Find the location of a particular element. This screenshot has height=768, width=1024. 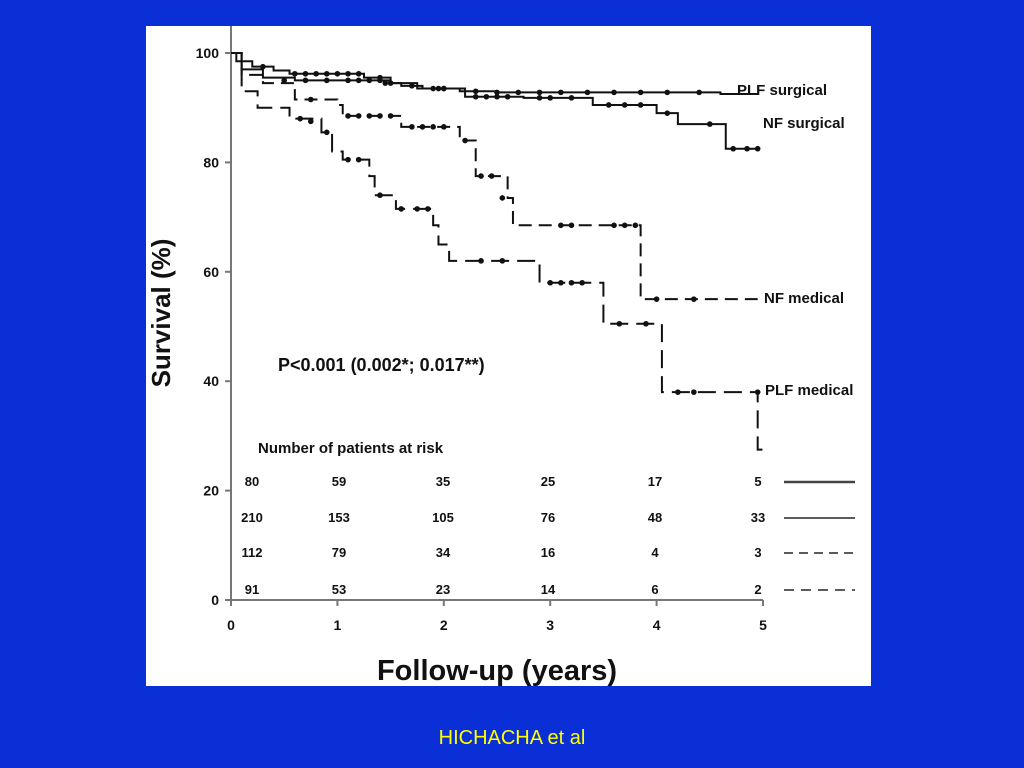

risk-table-cell: 4 is located at coordinates (655, 552).